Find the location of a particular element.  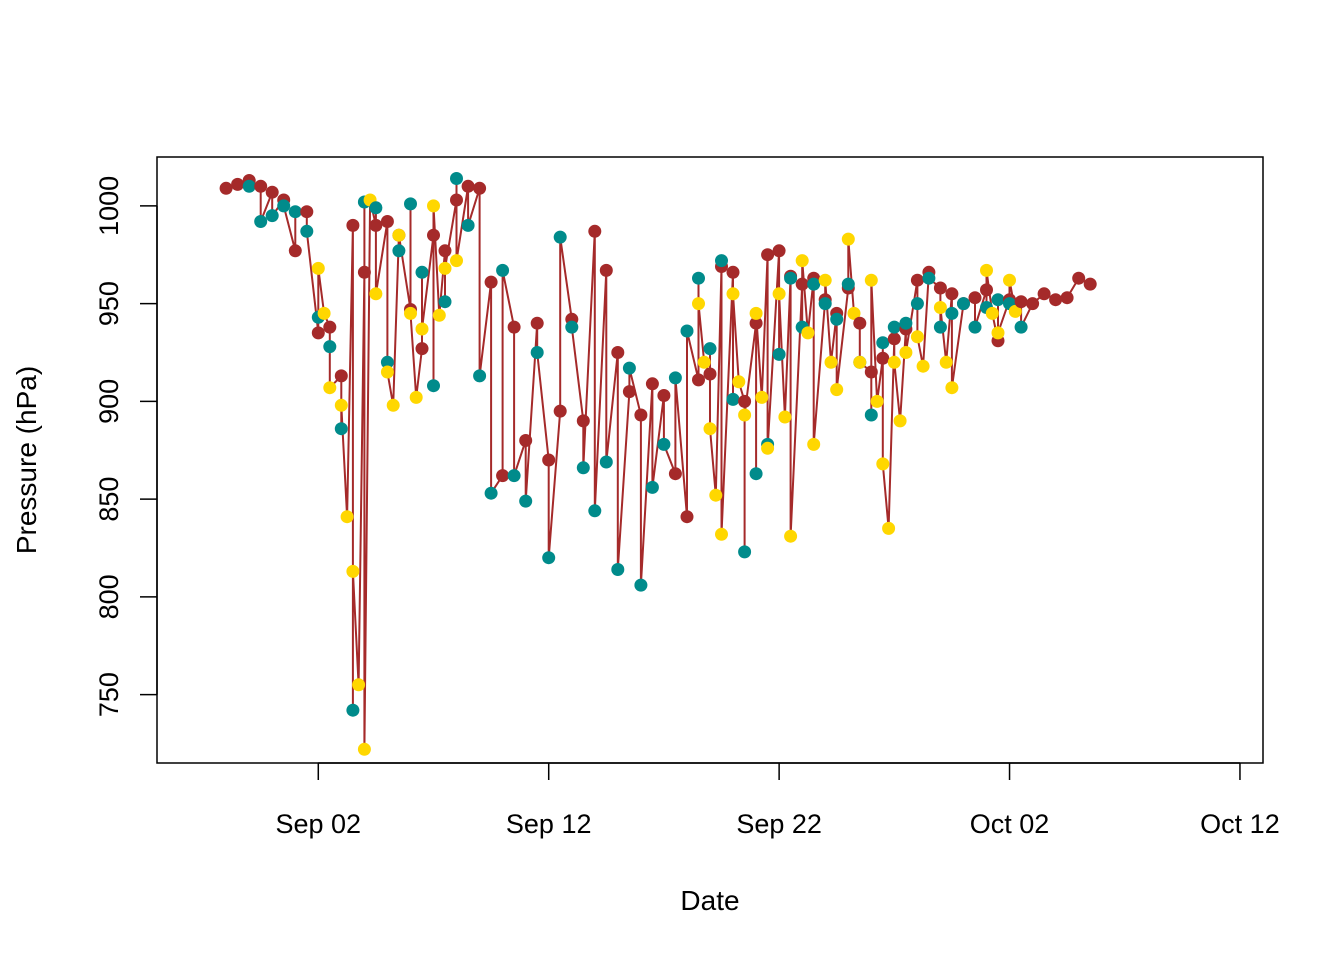

y-tick-label: 750 is located at coordinates (109, 694).